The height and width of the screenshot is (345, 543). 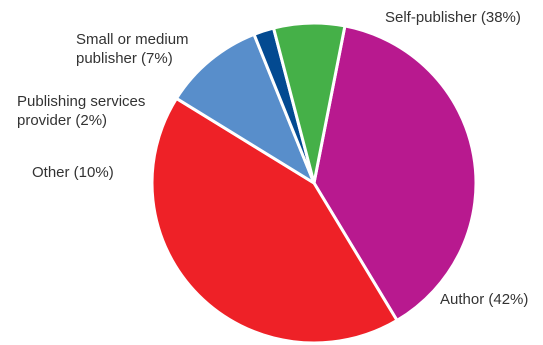 I want to click on slice-label-small-or-medium: Small or medium publisher (7%), so click(x=132, y=49).